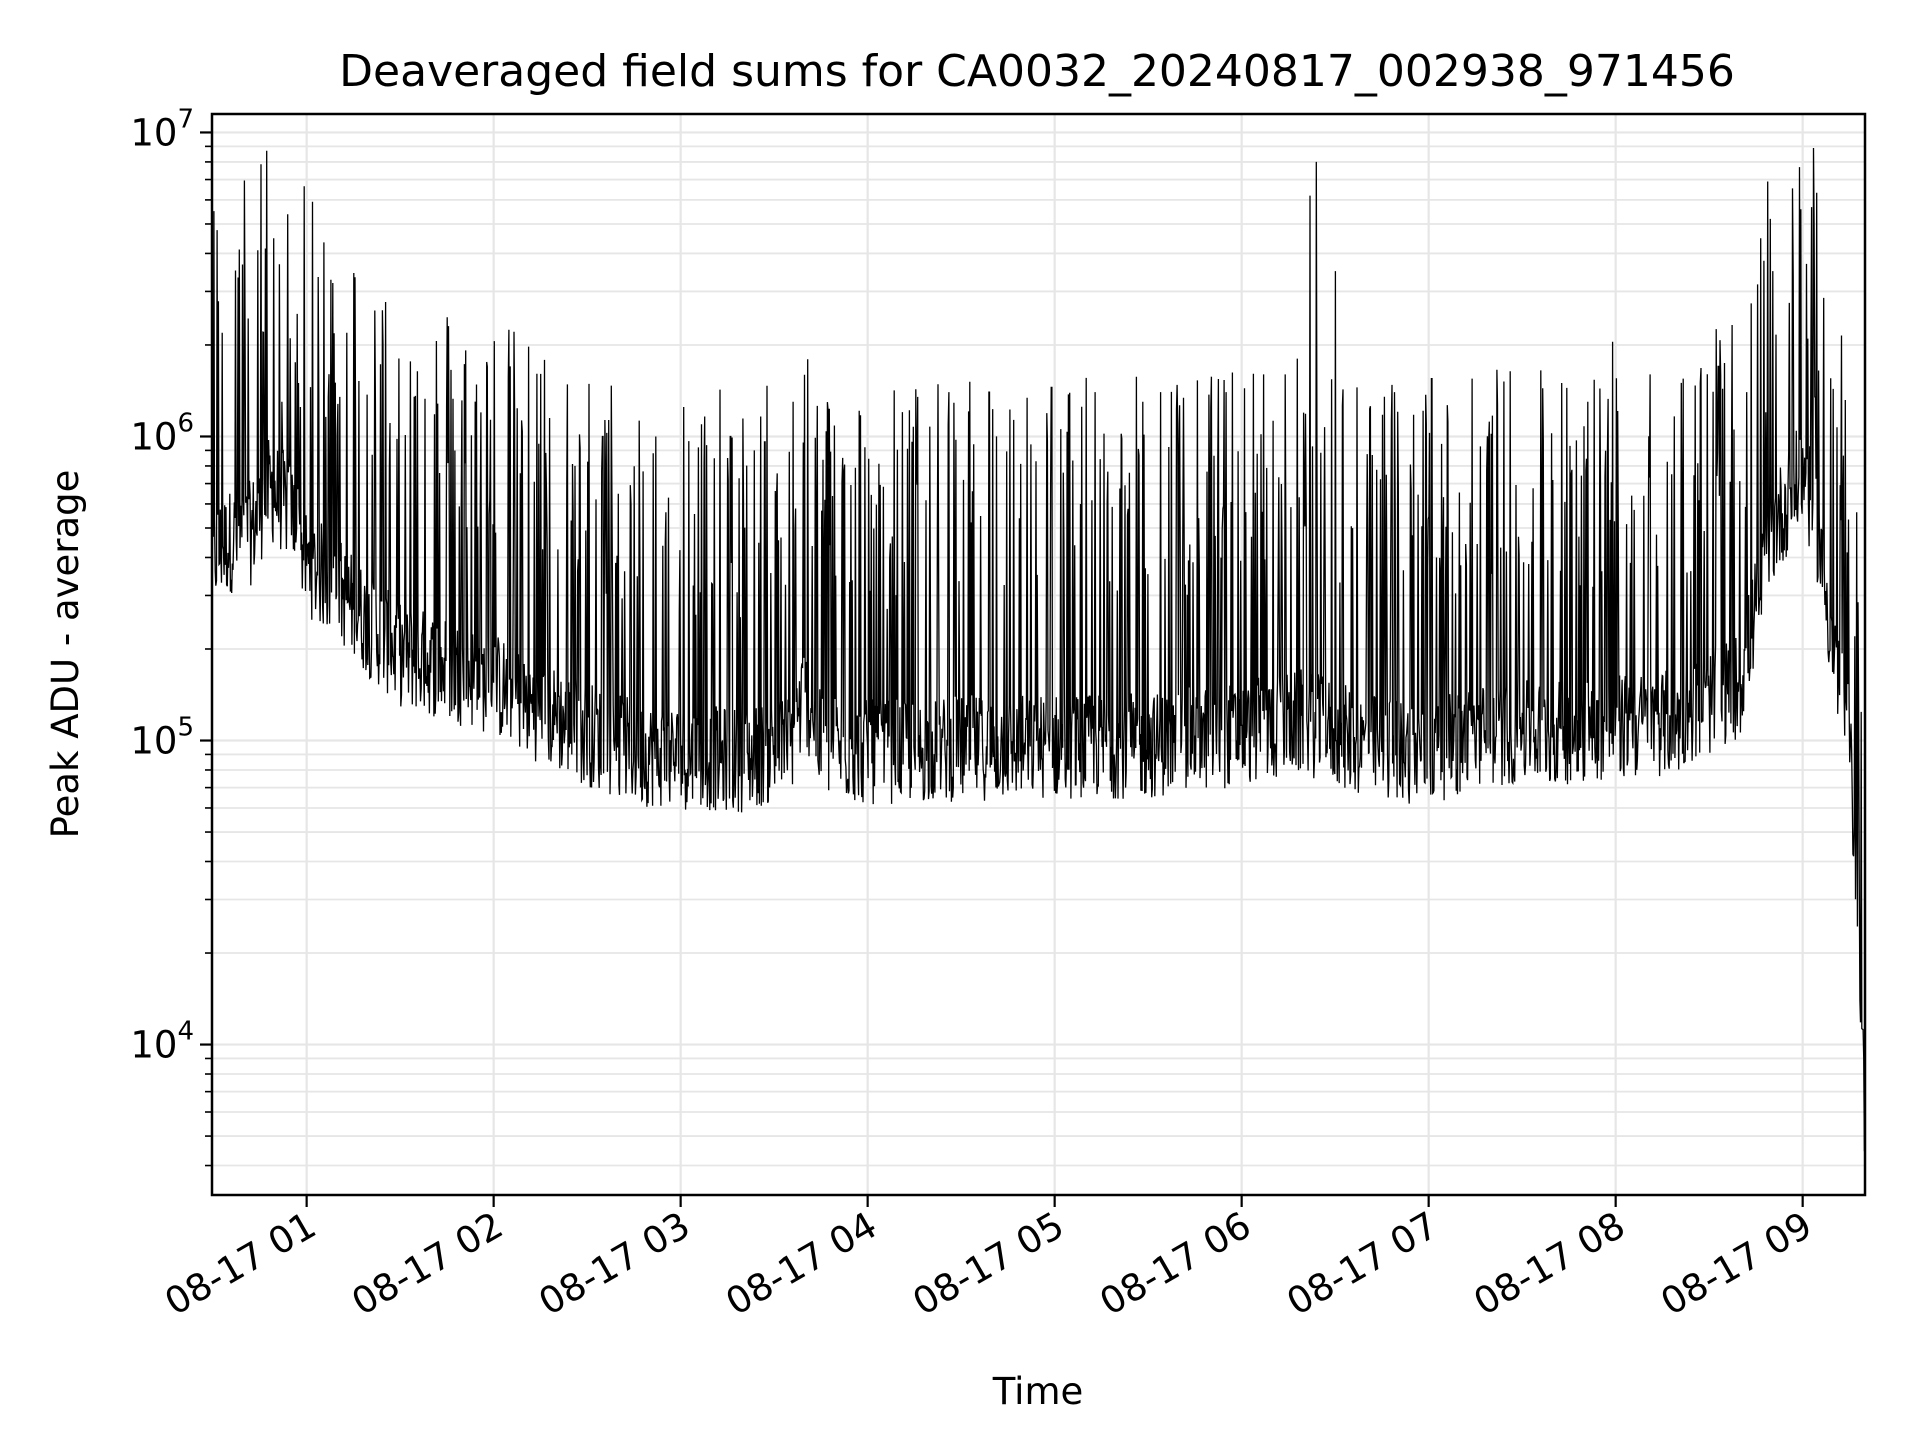  Describe the element at coordinates (162, 738) in the screenshot. I see `y-tick-label: 10⁵` at that location.